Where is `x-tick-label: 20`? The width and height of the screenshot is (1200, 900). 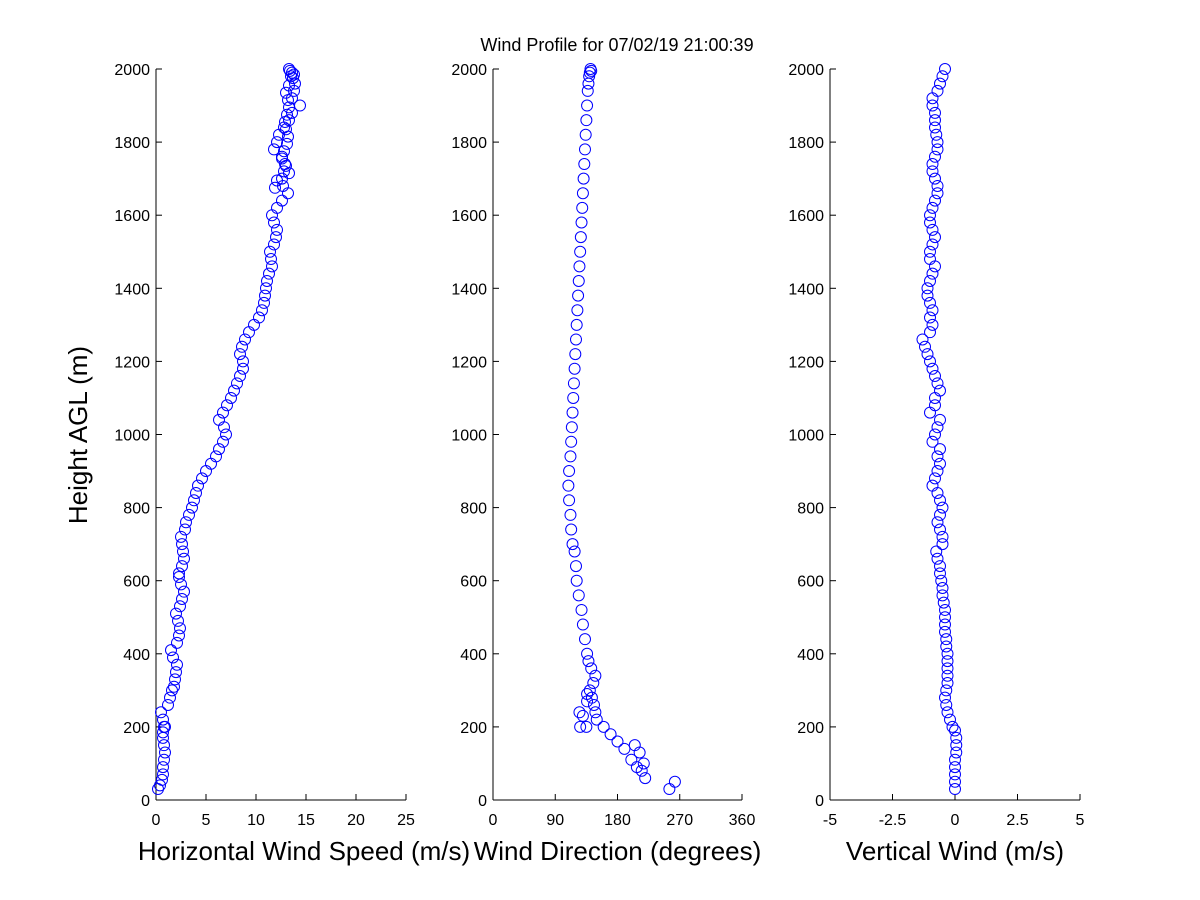
x-tick-label: 20 is located at coordinates (356, 820).